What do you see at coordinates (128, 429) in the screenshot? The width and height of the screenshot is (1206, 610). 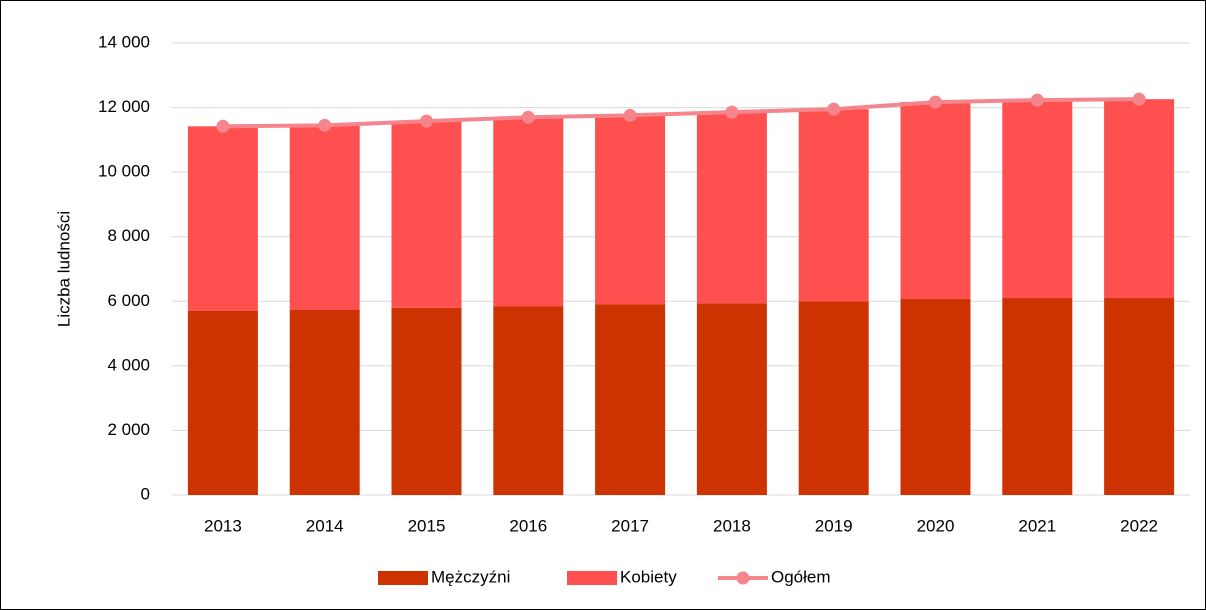 I see `y-tick-label: 2 000` at bounding box center [128, 429].